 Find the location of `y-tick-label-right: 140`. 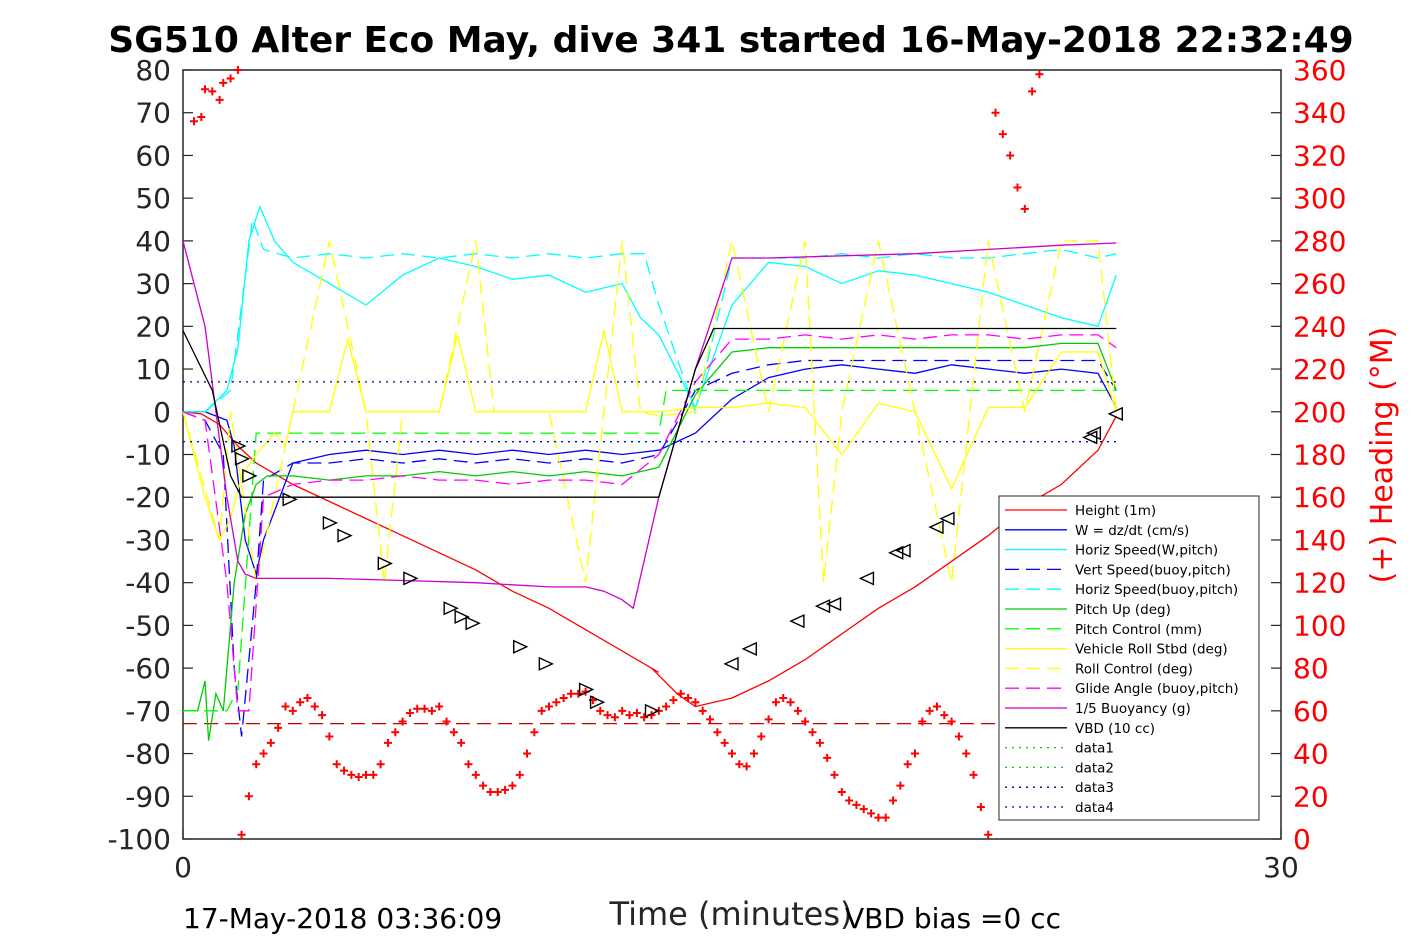

y-tick-label-right: 140 is located at coordinates (1319, 540).